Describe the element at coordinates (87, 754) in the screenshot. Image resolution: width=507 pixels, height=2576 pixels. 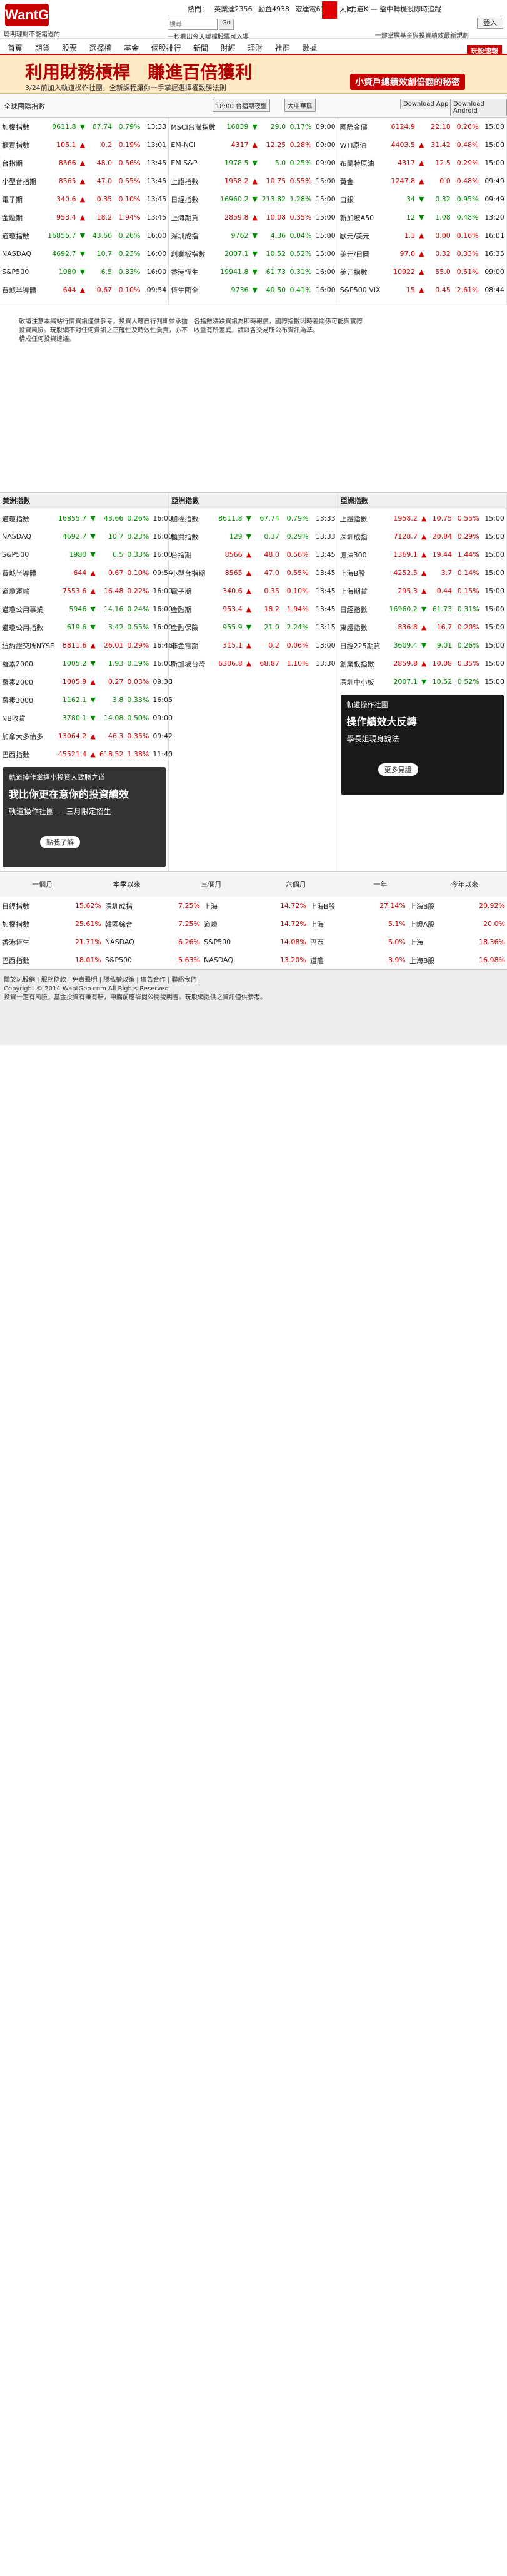
I see `quote-row: 巴西指數 45521.4 ▲ 618.52 1.38% 11:40` at that location.